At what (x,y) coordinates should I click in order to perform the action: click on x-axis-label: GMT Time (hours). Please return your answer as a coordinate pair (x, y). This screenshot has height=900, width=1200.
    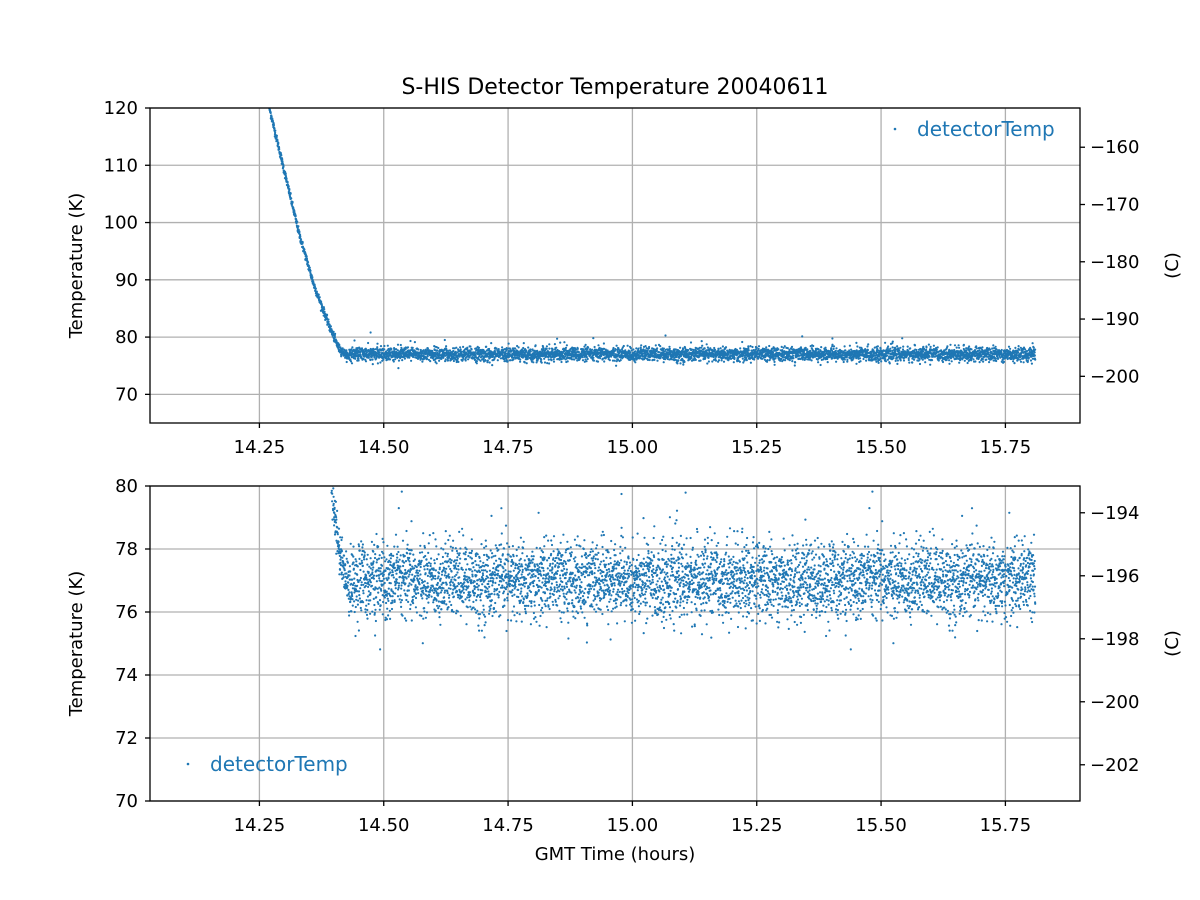
    Looking at the image, I should click on (615, 854).